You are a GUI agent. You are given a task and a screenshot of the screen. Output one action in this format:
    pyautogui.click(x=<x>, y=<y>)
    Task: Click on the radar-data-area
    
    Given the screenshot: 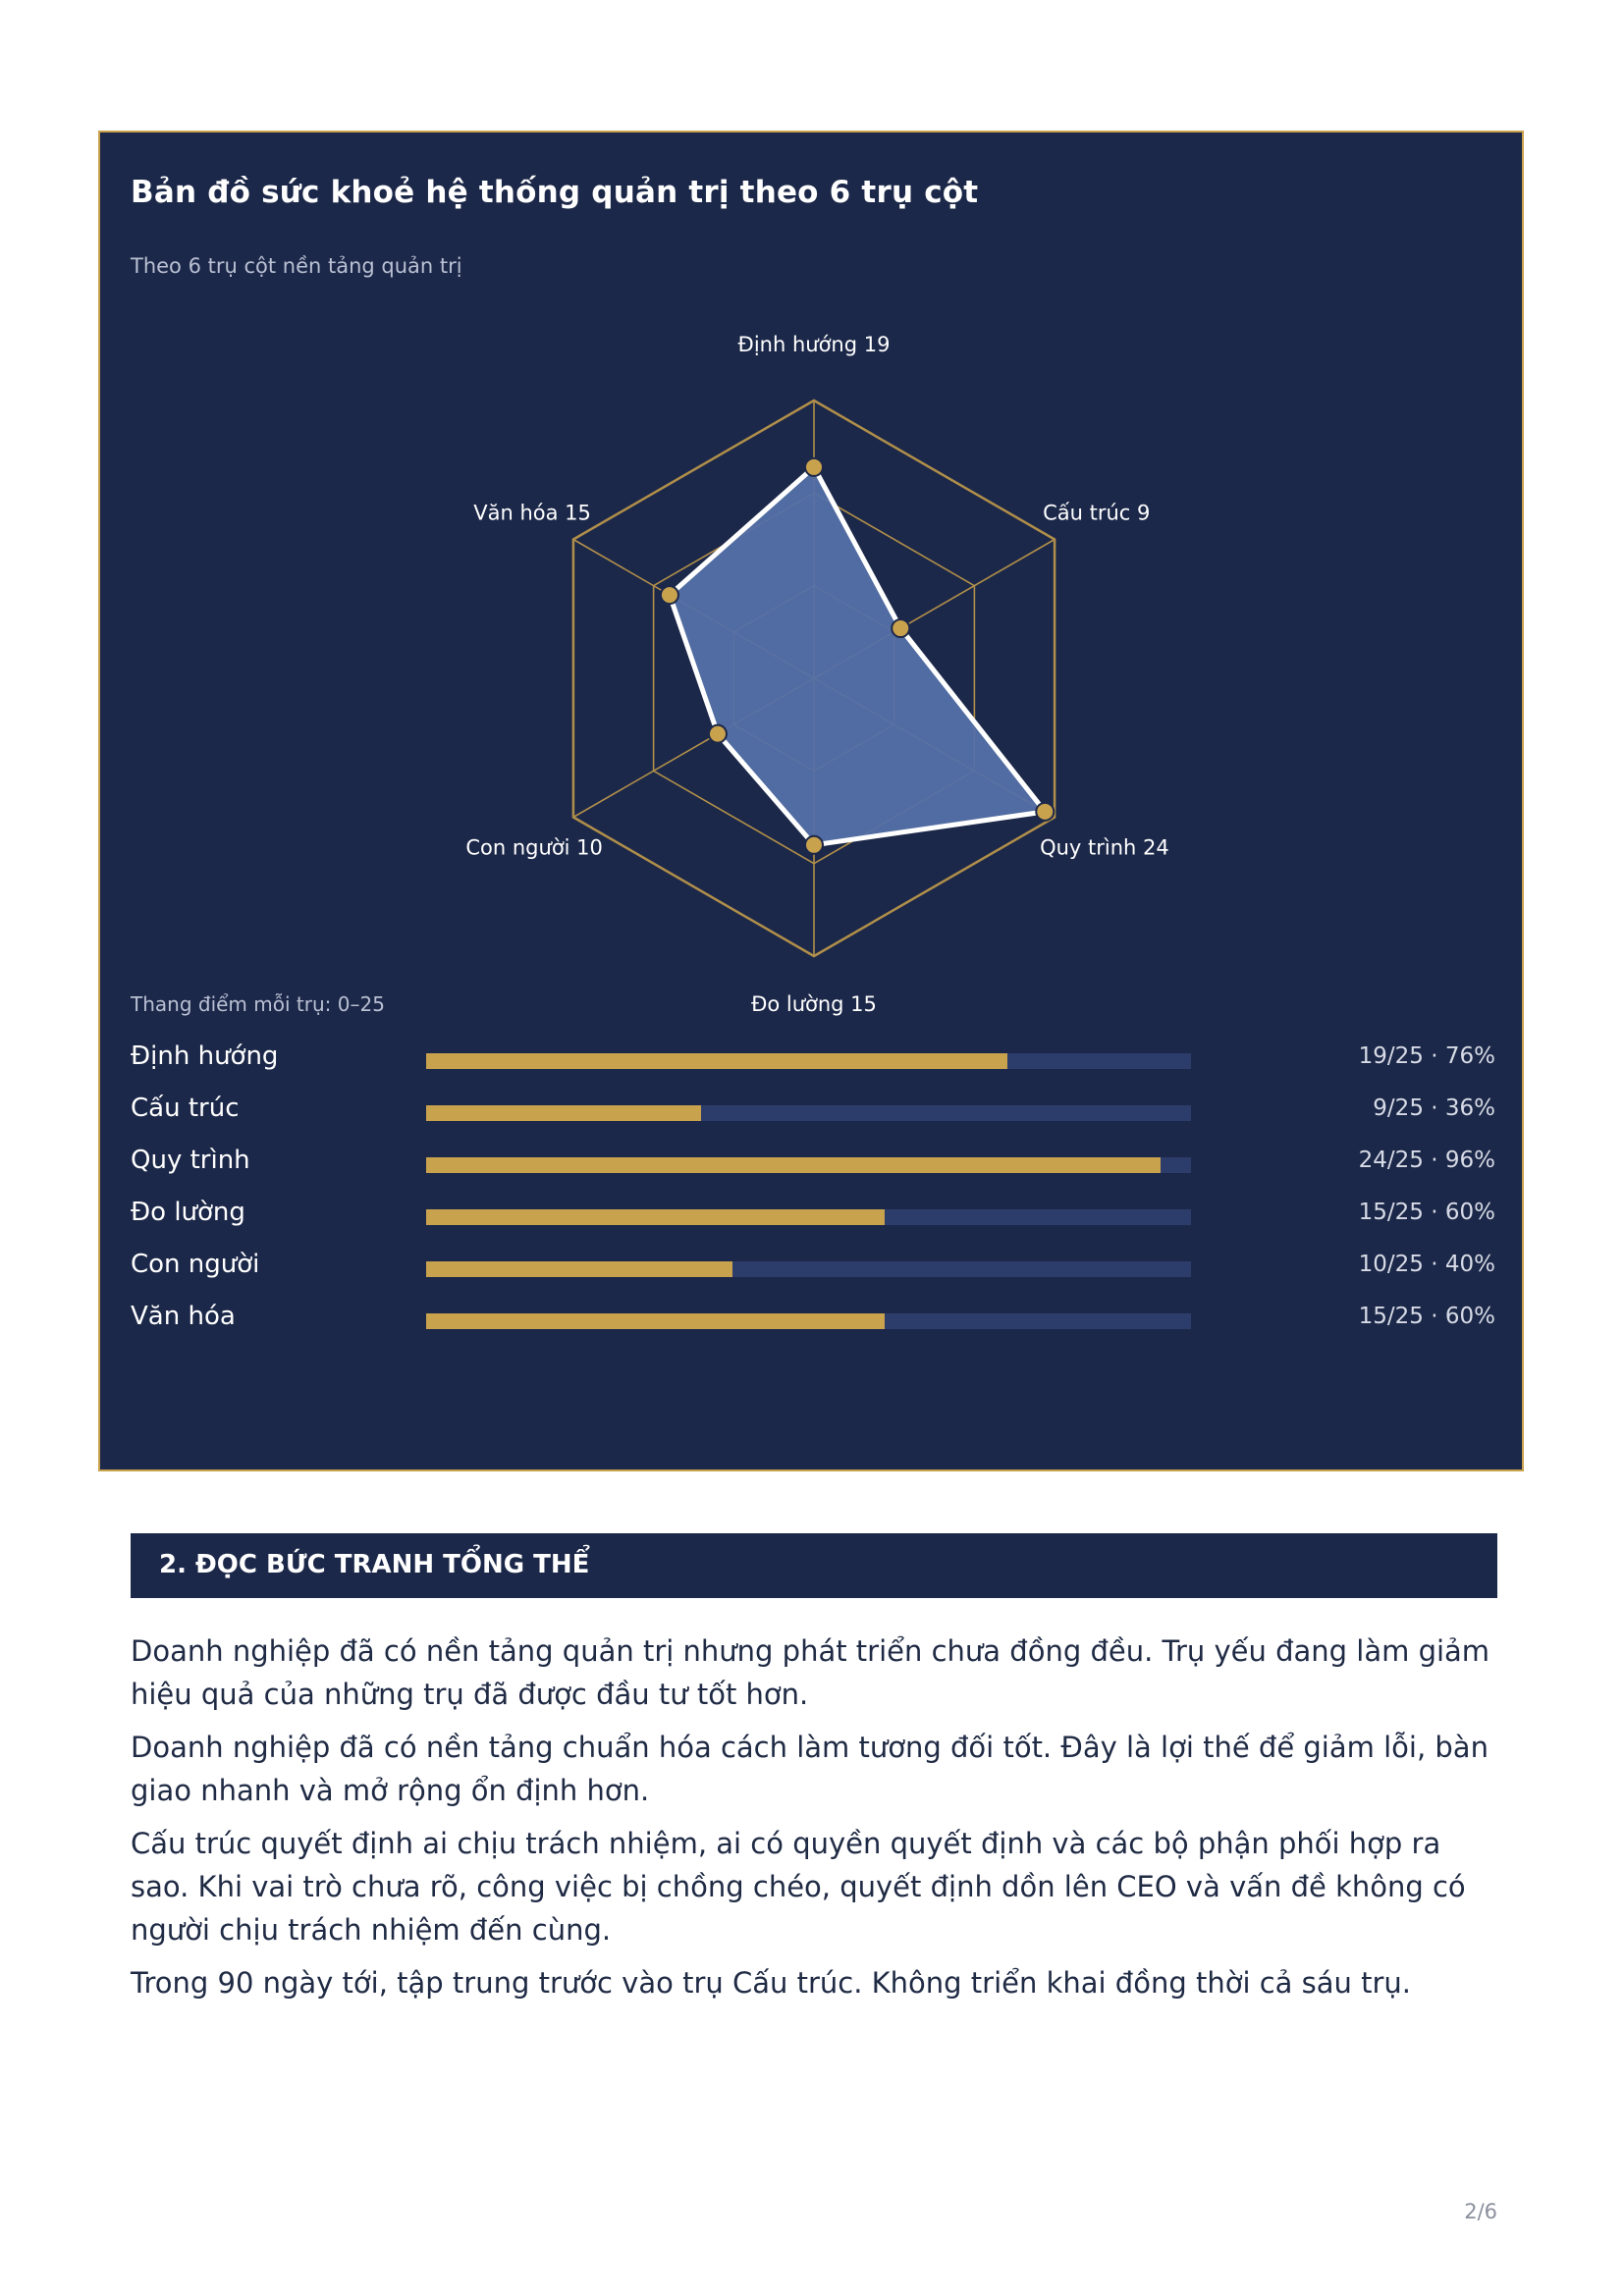 What is the action you would take?
    pyautogui.click(x=857, y=656)
    